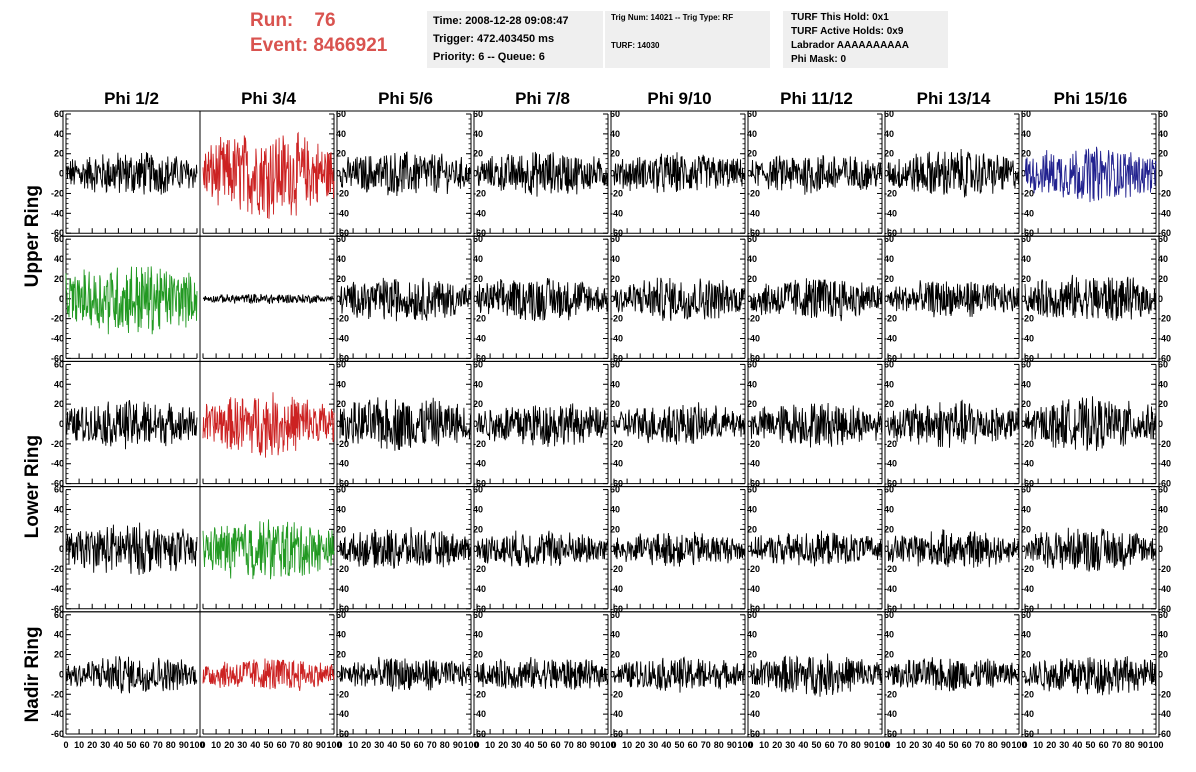 The image size is (1196, 772). Describe the element at coordinates (272, 20) in the screenshot. I see `run-label: Run:` at that location.